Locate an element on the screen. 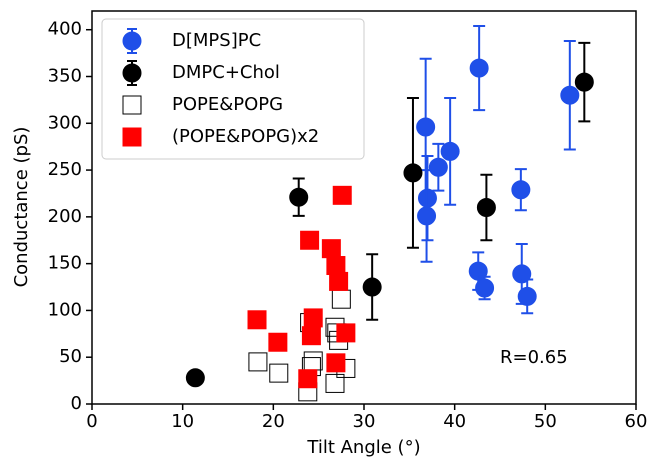 This screenshot has width=650, height=464. y-tick-label: 200 is located at coordinates (65, 216).